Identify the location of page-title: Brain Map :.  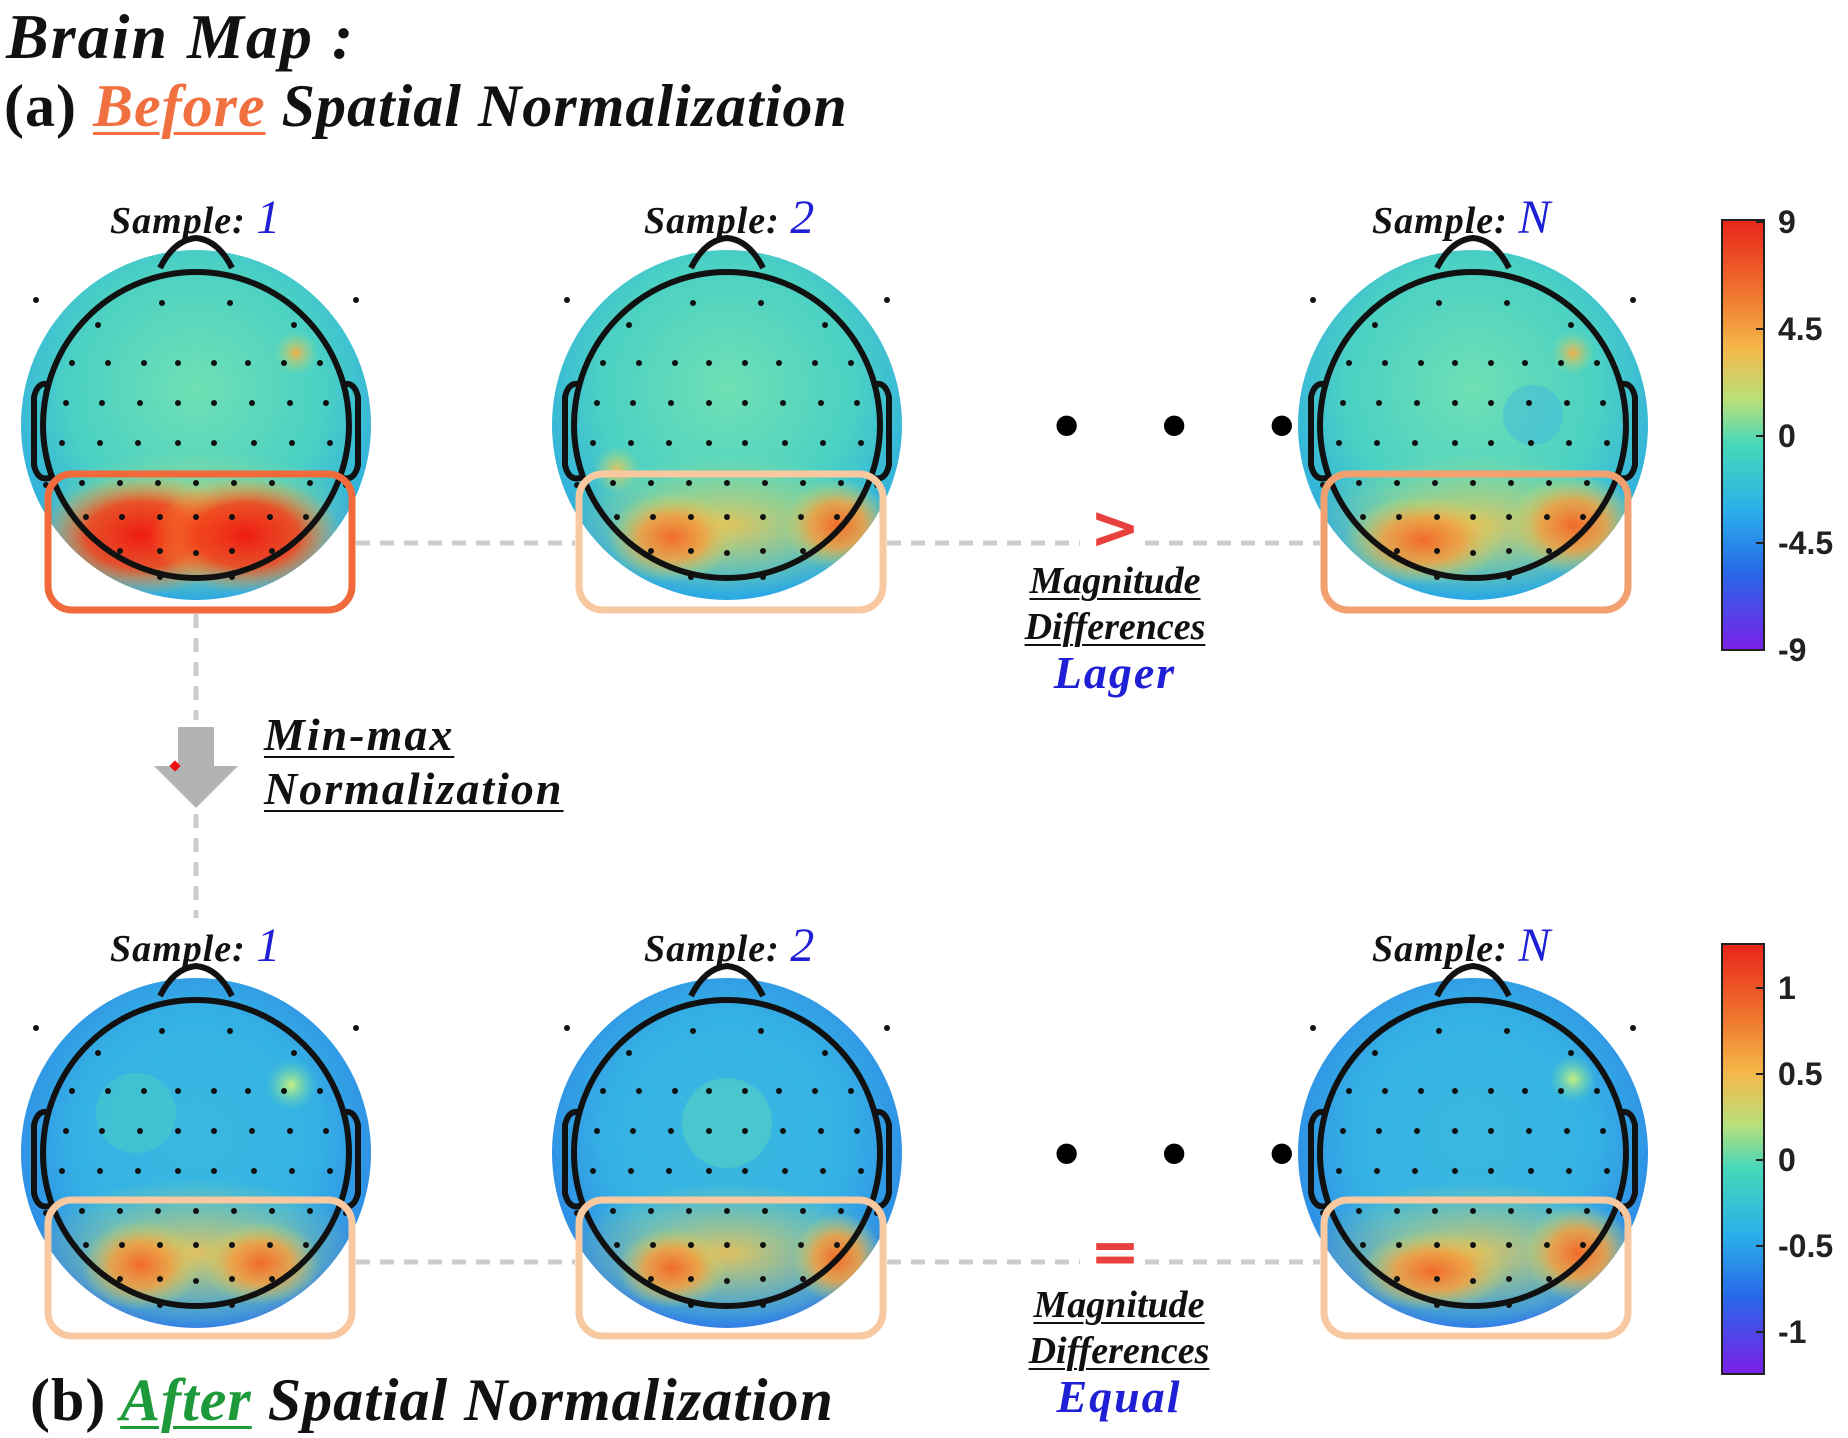
(181, 36).